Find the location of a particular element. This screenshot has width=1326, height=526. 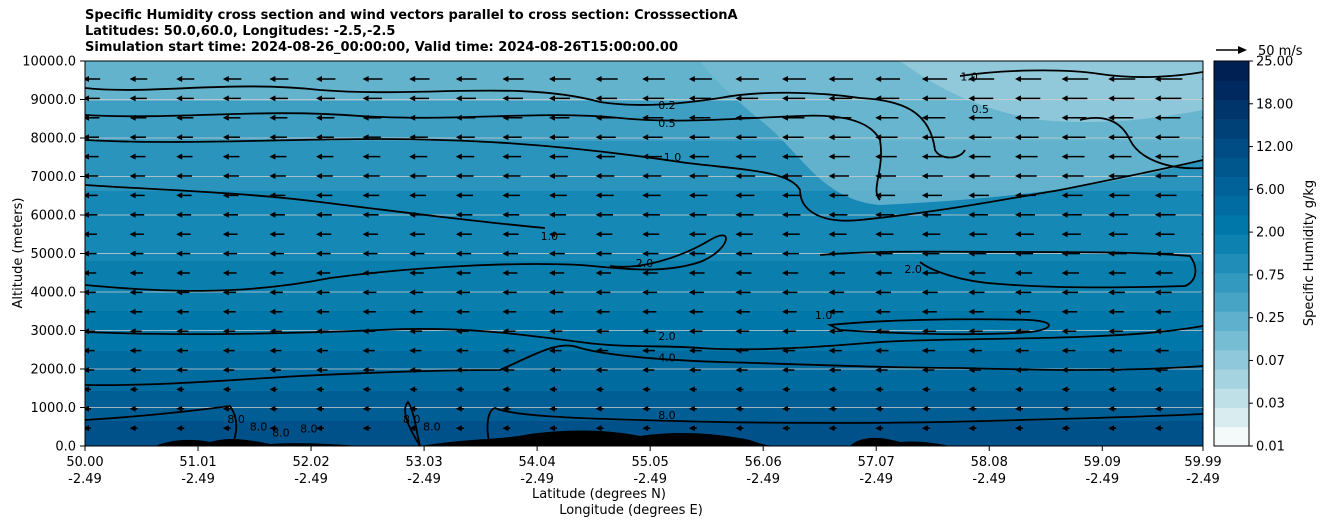

colorbar-swatch is located at coordinates (1231, 109).